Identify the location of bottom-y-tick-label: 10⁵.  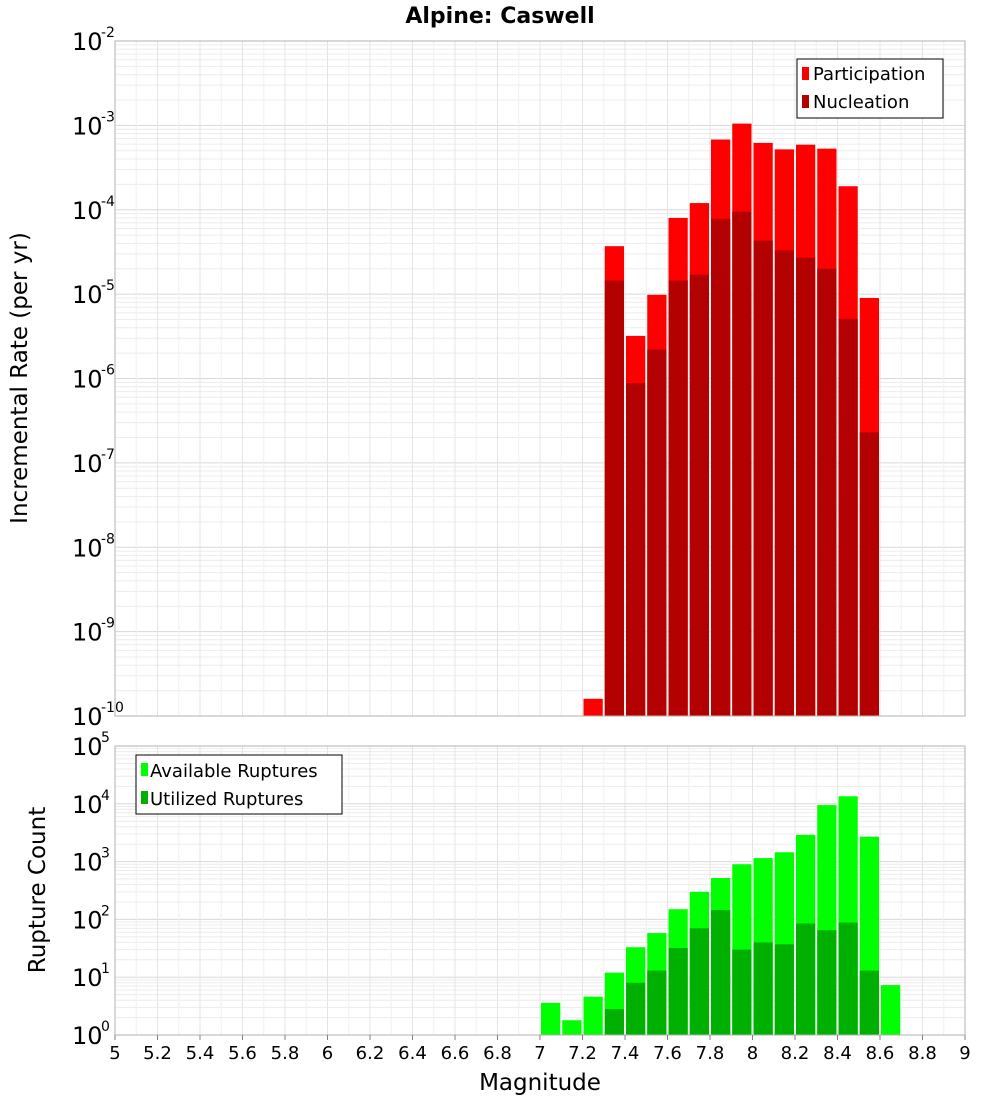
(91, 745).